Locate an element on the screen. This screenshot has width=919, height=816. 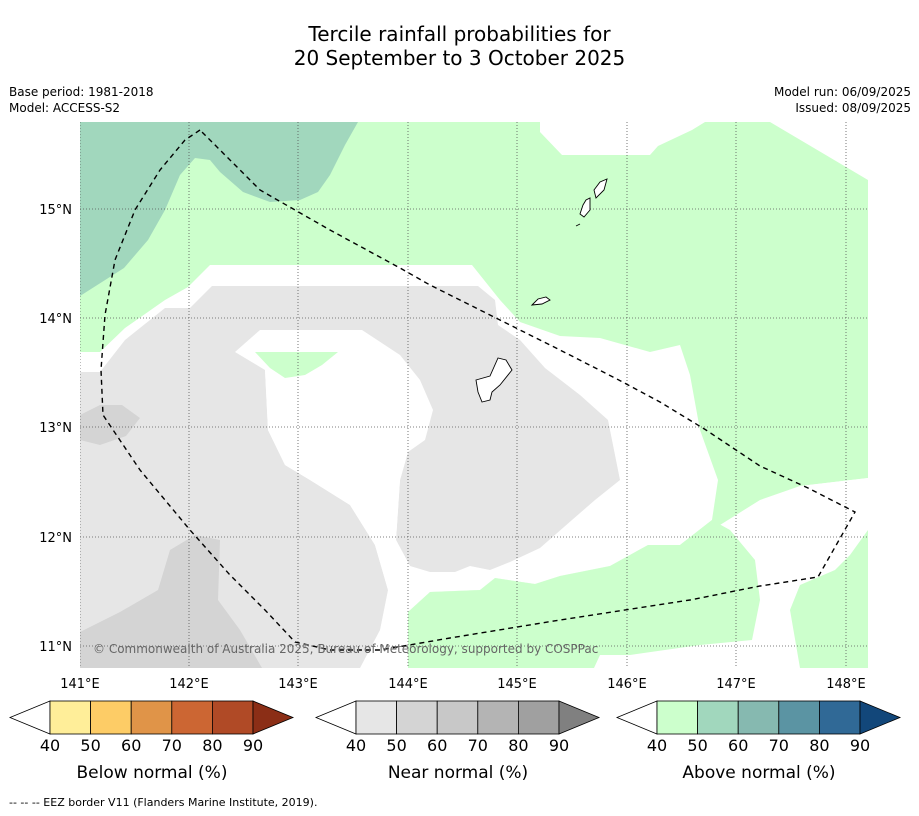
saipan-island is located at coordinates (600, 188).